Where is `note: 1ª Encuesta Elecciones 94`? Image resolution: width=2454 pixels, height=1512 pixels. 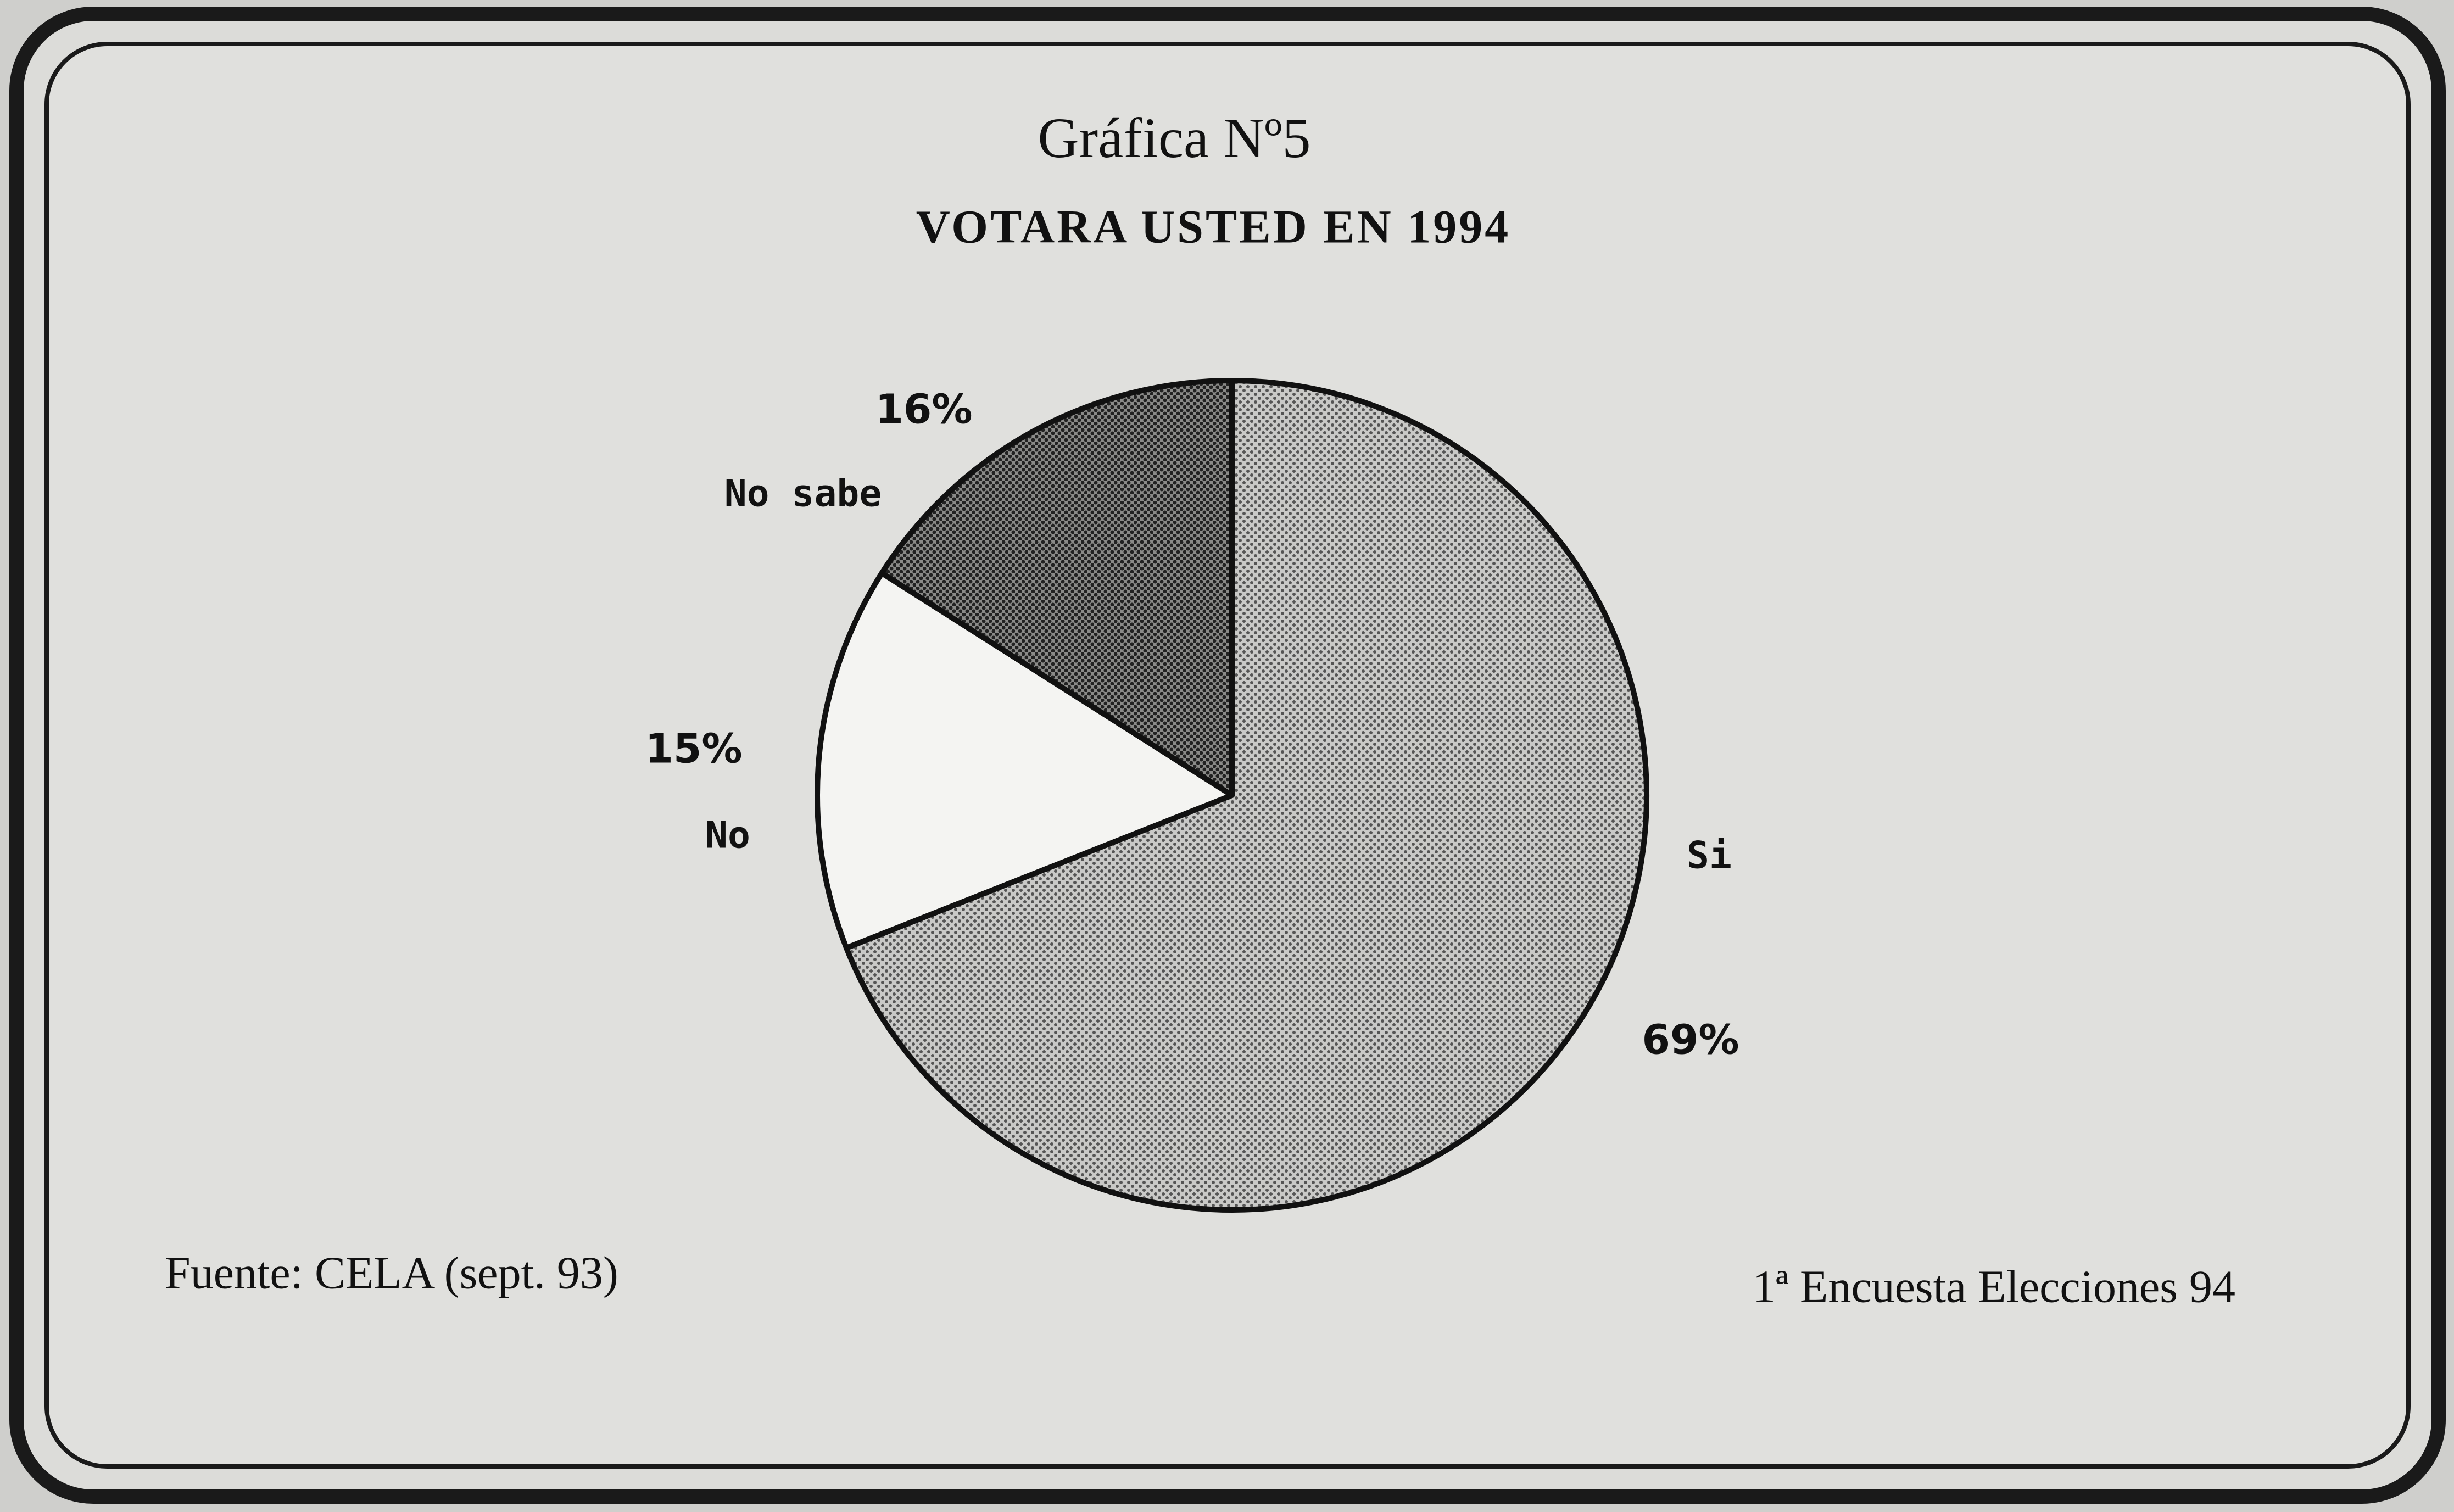
note: 1ª Encuesta Elecciones 94 is located at coordinates (1994, 1286).